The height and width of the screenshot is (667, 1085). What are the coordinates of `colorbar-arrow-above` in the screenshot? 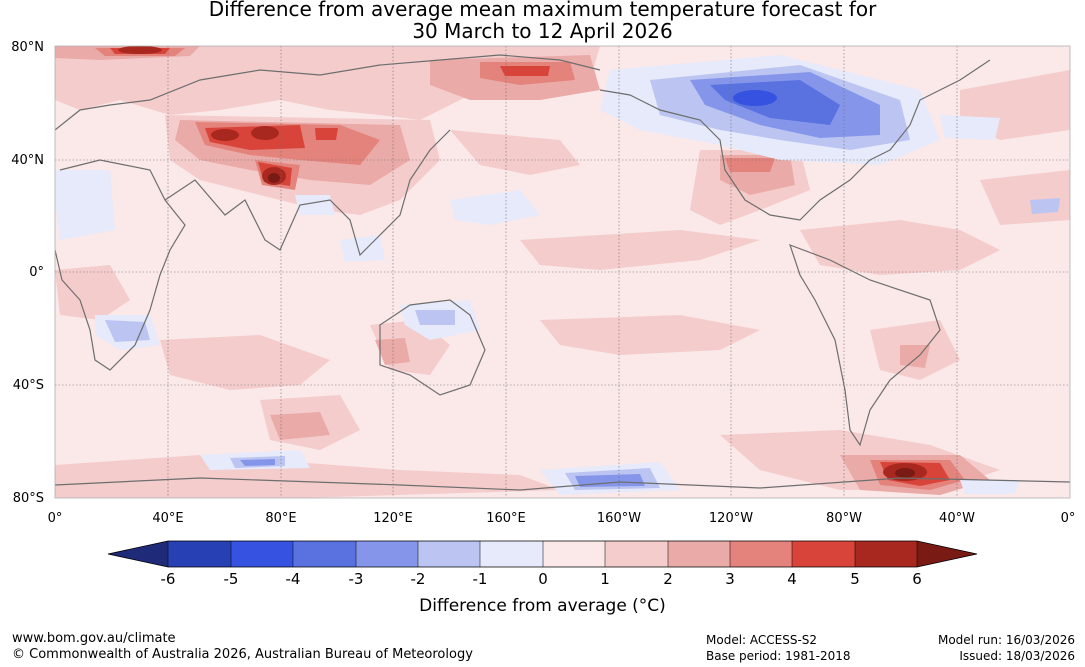 It's located at (947, 554).